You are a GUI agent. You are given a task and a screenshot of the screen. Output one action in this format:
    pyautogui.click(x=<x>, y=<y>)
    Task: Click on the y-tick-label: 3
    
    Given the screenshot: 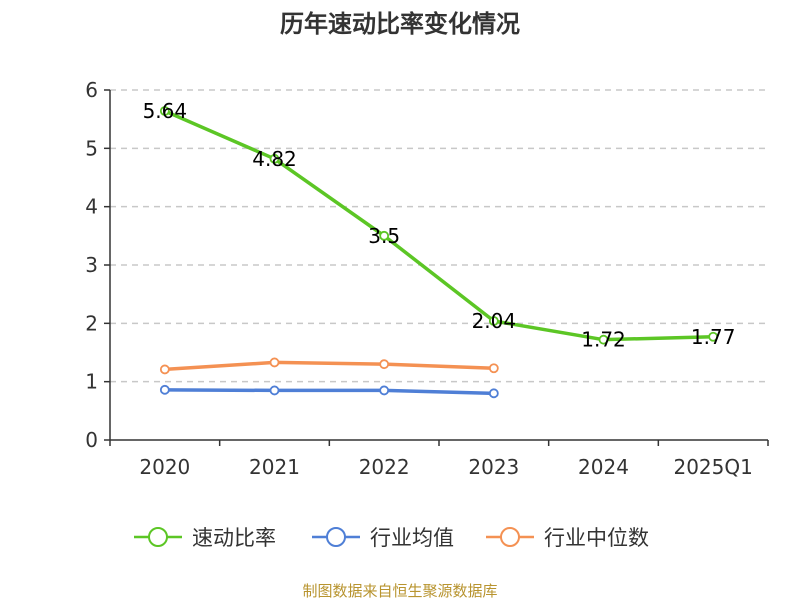 What is the action you would take?
    pyautogui.click(x=91, y=265)
    